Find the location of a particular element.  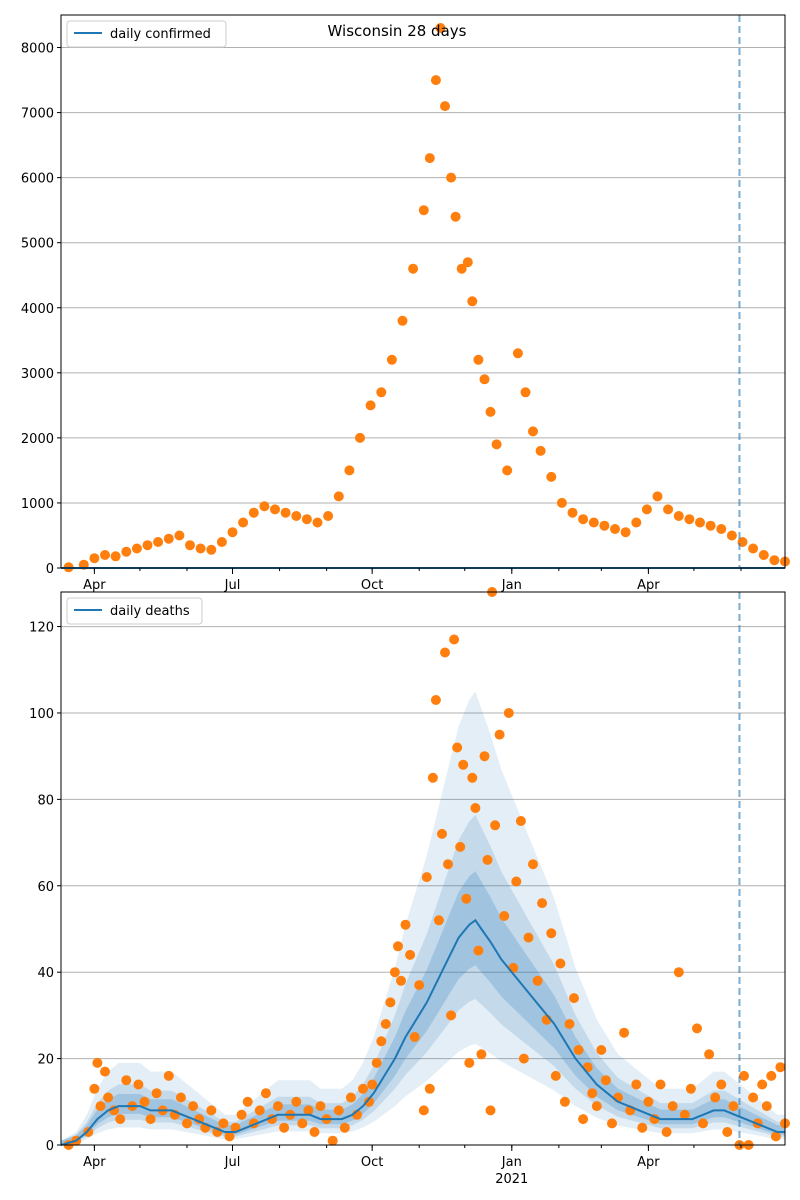

legend-box is located at coordinates (146, 34).